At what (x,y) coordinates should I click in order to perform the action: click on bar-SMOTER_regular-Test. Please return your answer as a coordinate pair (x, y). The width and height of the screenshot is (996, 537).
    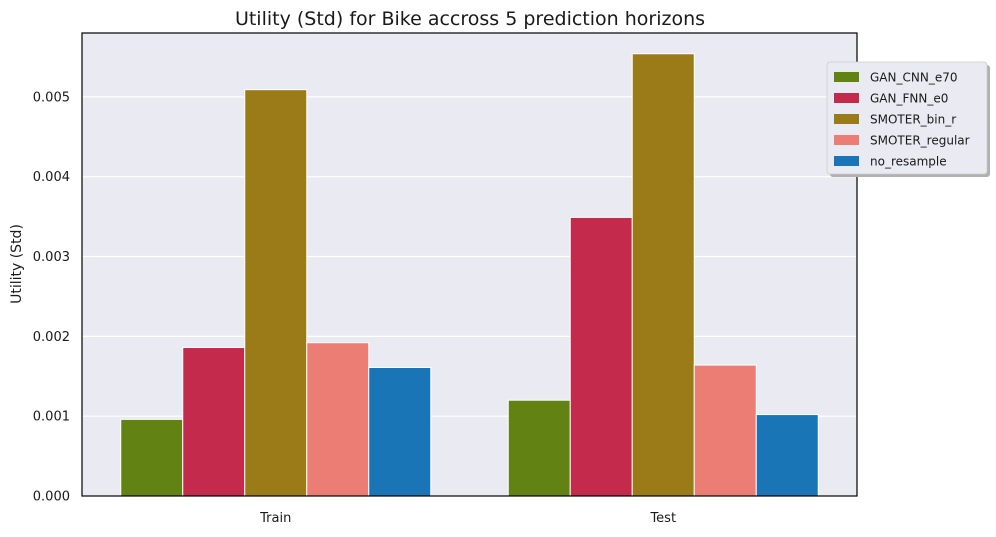
    Looking at the image, I should click on (725, 430).